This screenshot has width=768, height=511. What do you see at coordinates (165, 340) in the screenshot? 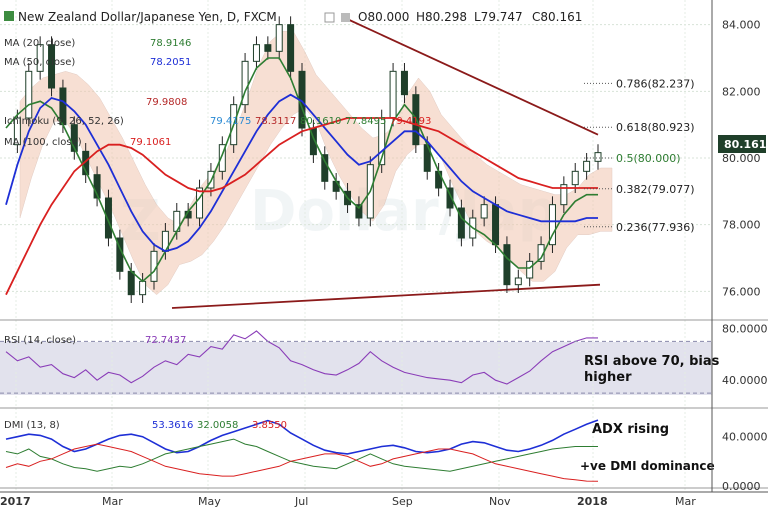
I see `rsi-value: 72.7437` at bounding box center [165, 340].